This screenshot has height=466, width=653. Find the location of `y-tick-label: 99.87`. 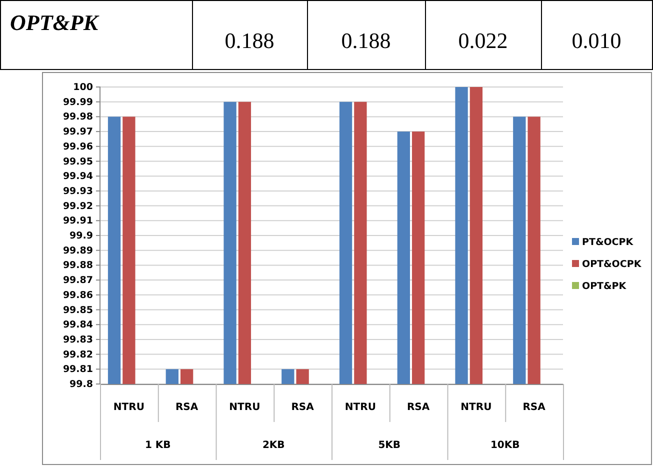

y-tick-label: 99.87 is located at coordinates (77, 280).